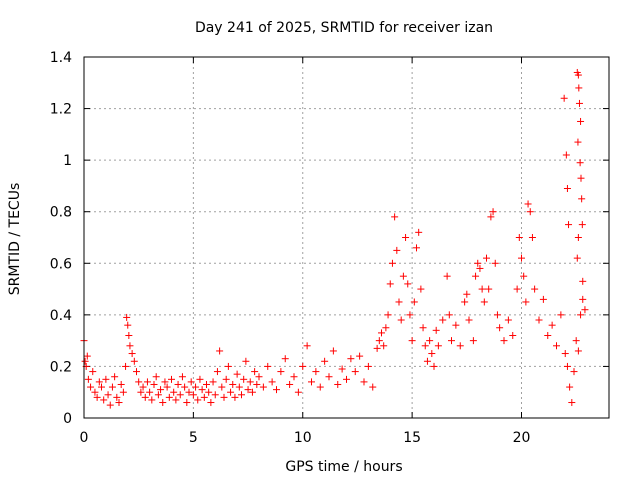  Describe the element at coordinates (67, 419) in the screenshot. I see `y-tick-label: 0` at that location.